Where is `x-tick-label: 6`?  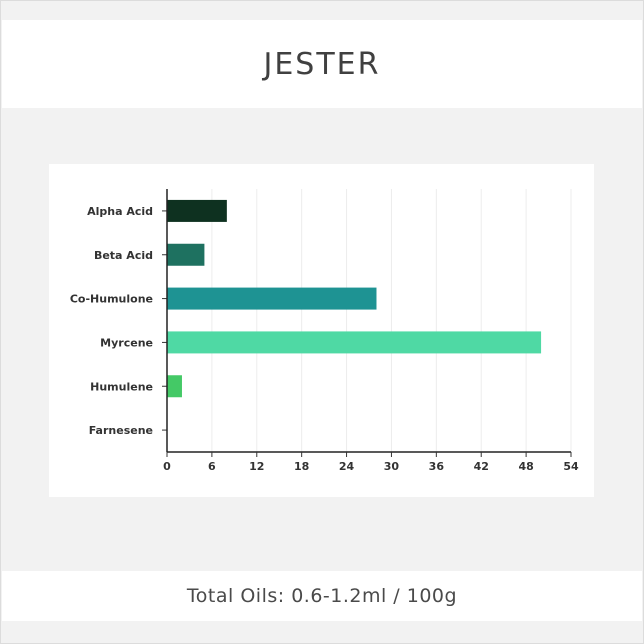
x-tick-label: 6 is located at coordinates (212, 466).